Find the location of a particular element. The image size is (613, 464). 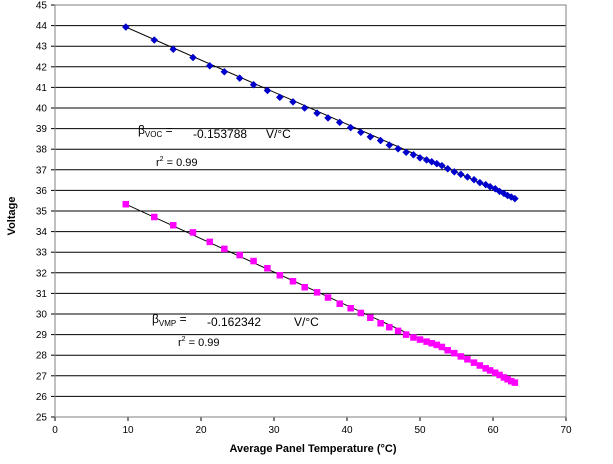

y-tick-label-26: 26 is located at coordinates (42, 397).